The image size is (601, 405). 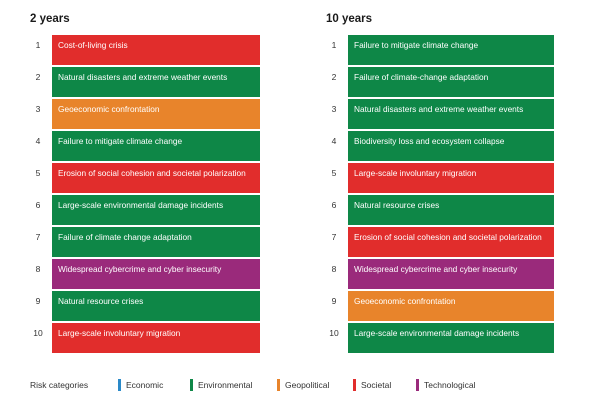 I want to click on risk-row: 2 Failure of climate-change adaptation, so click(x=440, y=82).